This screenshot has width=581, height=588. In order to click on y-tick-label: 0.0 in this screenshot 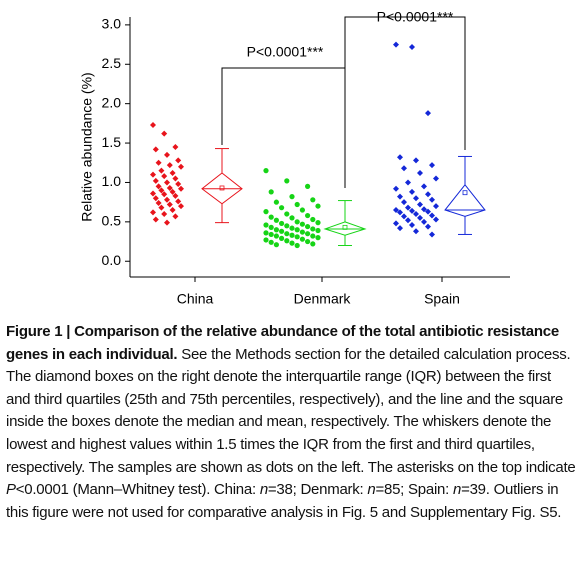, I will do `click(112, 260)`.